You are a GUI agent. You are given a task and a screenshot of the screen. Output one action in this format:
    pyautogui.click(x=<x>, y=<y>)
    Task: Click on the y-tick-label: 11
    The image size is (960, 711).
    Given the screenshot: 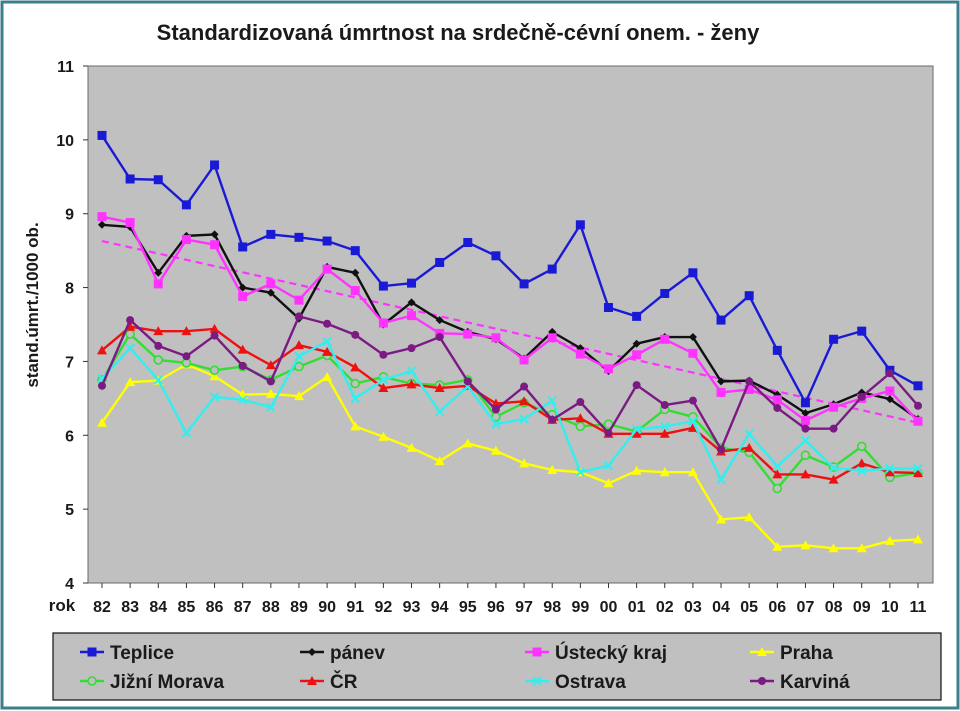 What is the action you would take?
    pyautogui.click(x=65, y=67)
    